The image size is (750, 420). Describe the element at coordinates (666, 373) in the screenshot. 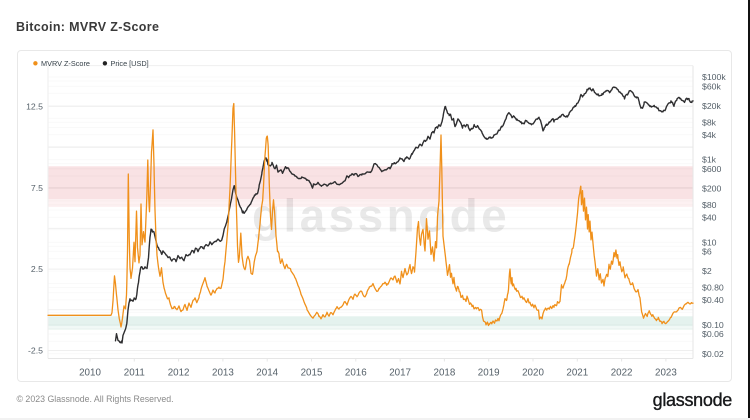

I see `svg-text: 2023` at that location.